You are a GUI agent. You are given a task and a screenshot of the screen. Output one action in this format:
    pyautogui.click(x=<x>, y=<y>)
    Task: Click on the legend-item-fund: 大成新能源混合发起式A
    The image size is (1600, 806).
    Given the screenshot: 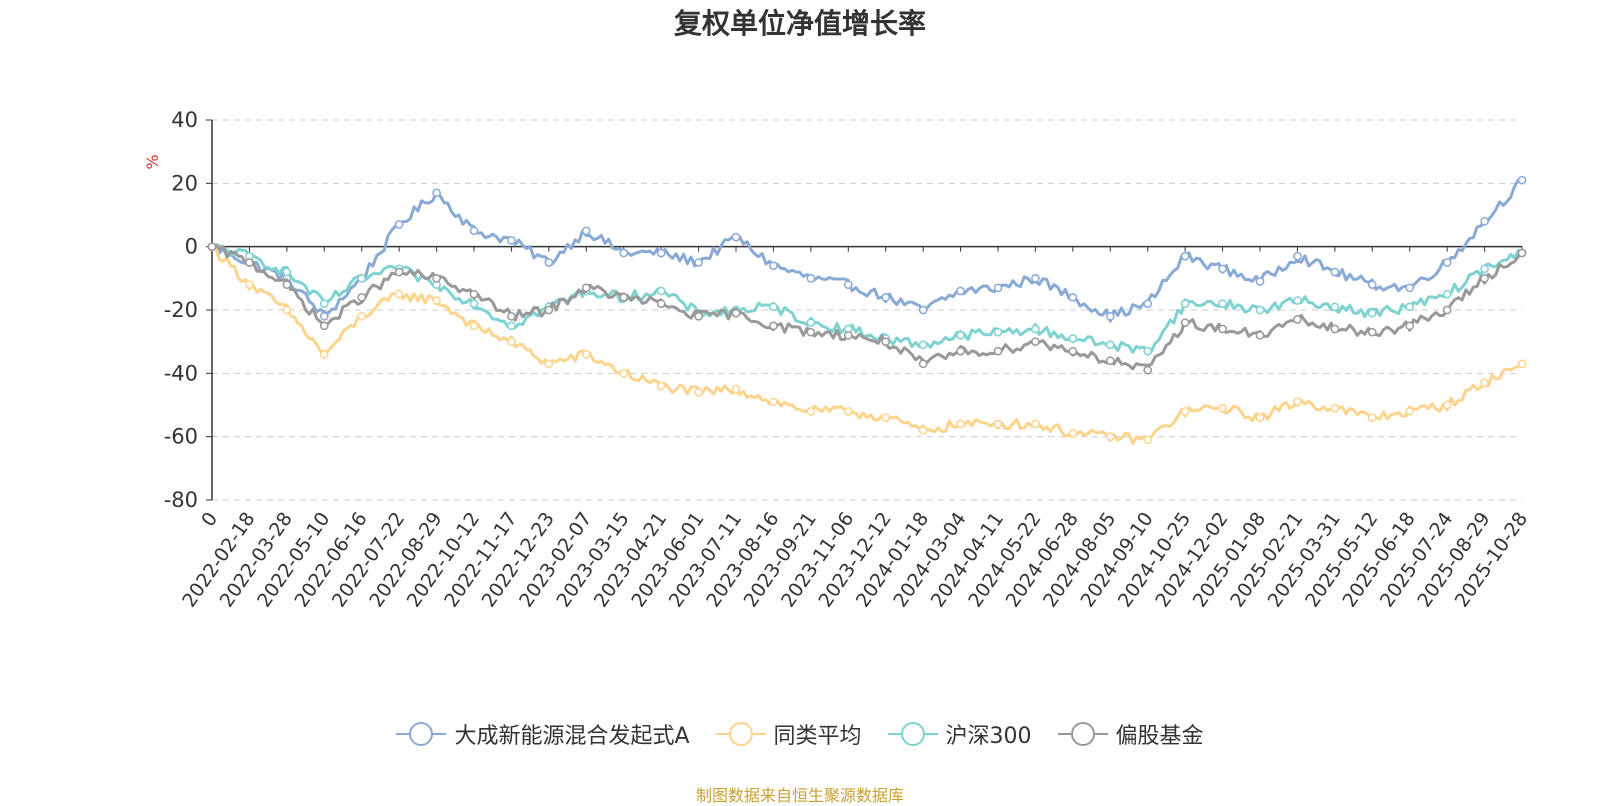 What is the action you would take?
    pyautogui.click(x=543, y=734)
    